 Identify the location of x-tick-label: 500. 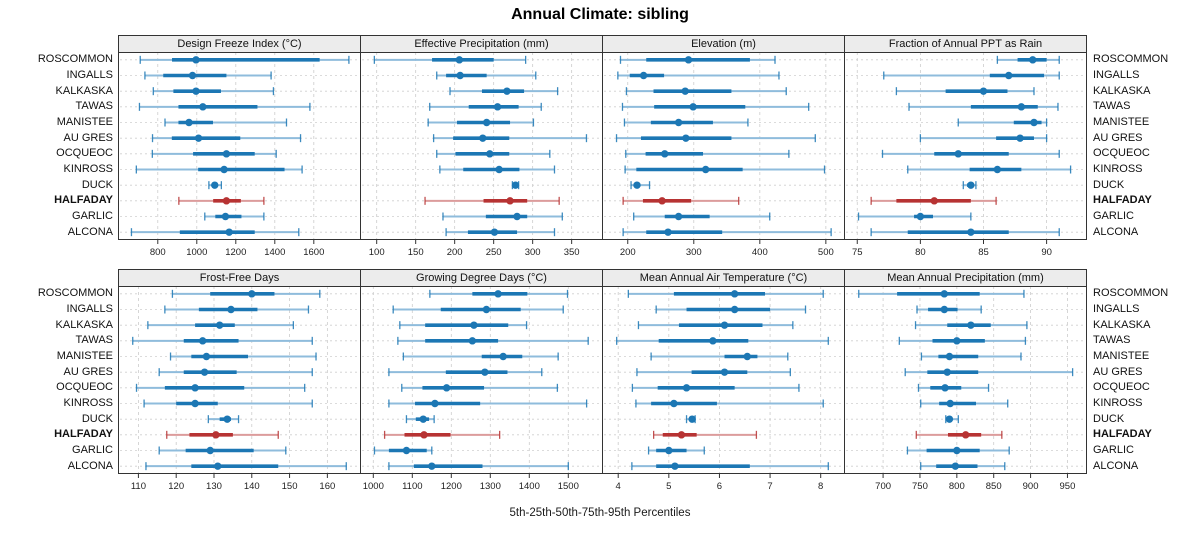
(826, 252).